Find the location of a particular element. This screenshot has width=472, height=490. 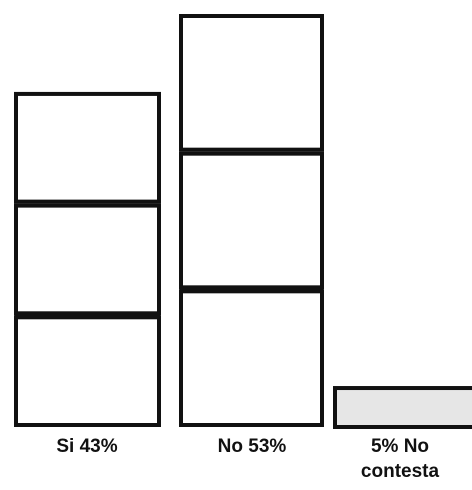

bar-label-line: No 53% is located at coordinates (252, 446).